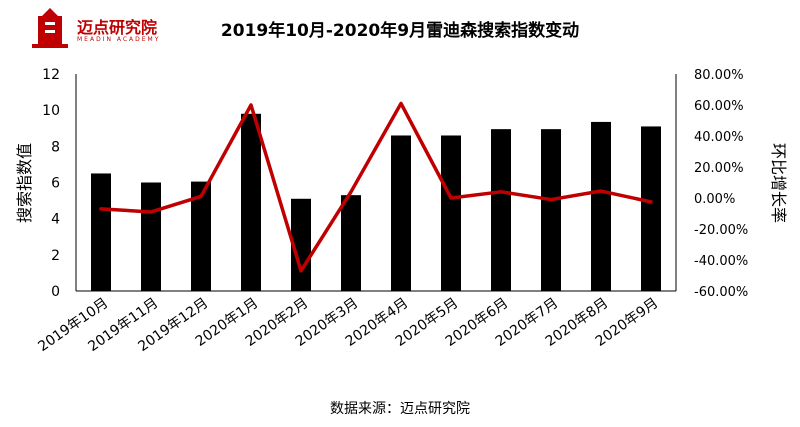 Image resolution: width=800 pixels, height=427 pixels. Describe the element at coordinates (719, 75) in the screenshot. I see `y2-tick-label: 80.00%` at that location.